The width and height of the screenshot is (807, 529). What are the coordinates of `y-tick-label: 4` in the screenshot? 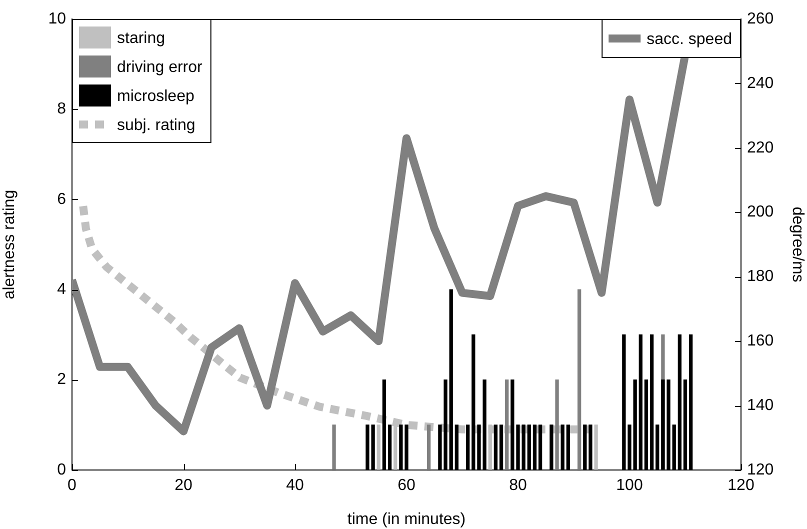 It's located at (61, 289).